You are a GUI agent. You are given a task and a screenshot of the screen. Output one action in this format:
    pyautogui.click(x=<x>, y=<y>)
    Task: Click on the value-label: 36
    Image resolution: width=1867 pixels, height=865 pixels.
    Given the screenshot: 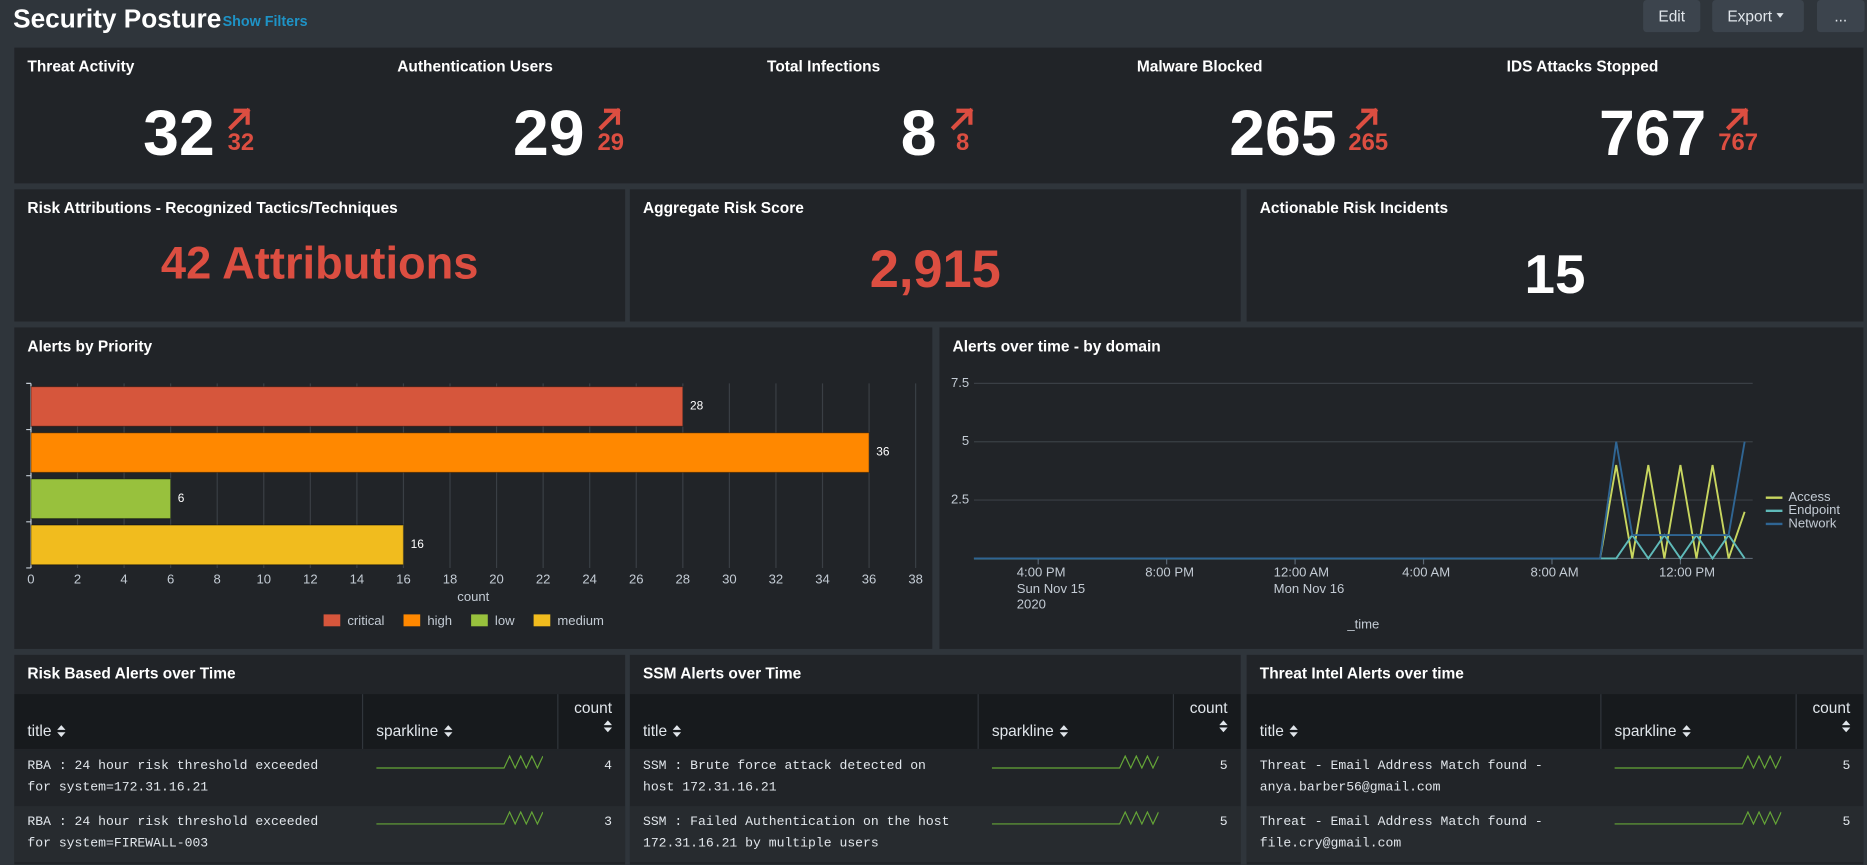 What is the action you would take?
    pyautogui.click(x=883, y=452)
    